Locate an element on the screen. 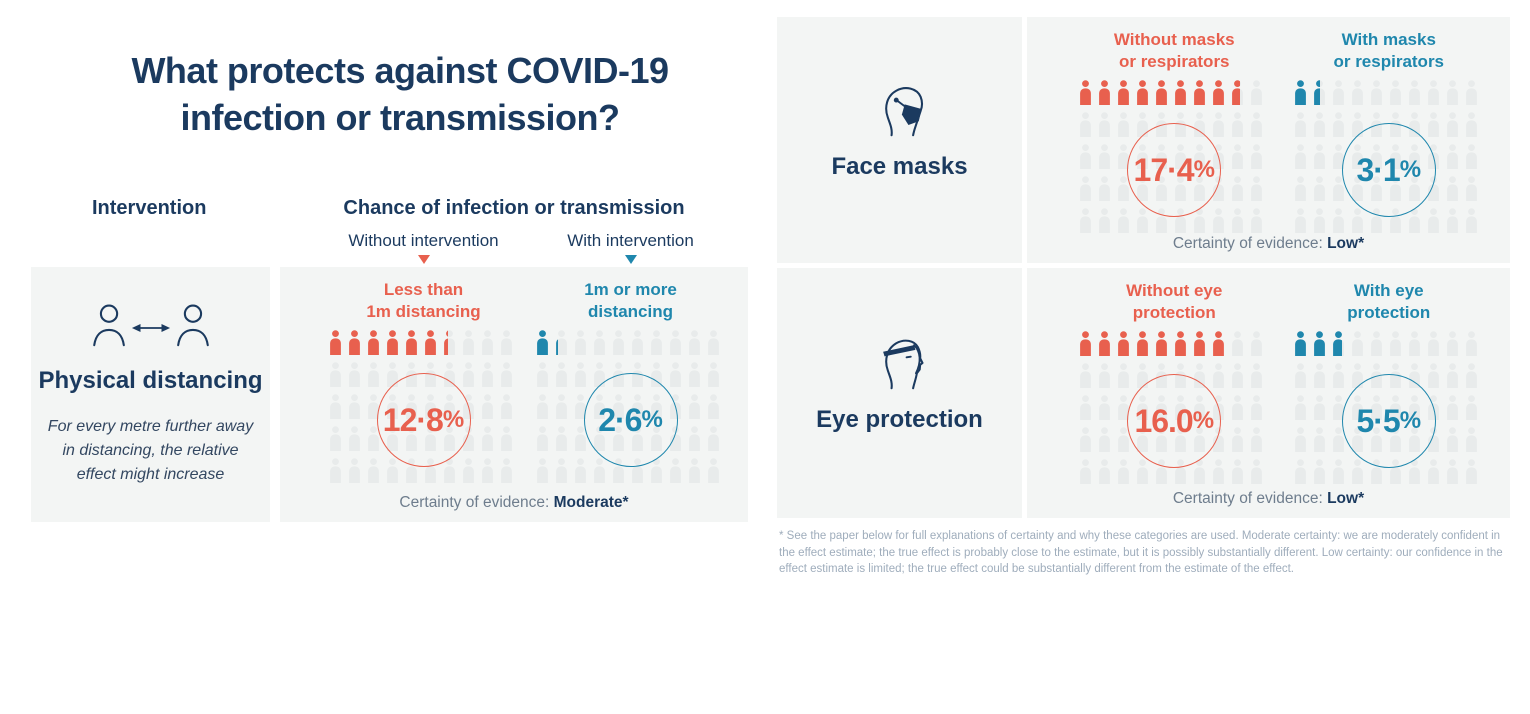 Image resolution: width=1530 pixels, height=714 pixels. page-title-line2: infection or transmission? is located at coordinates (400, 117).